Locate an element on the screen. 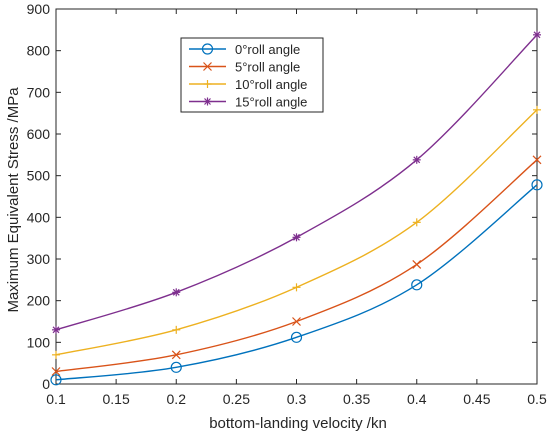 The image size is (550, 434). legend-box is located at coordinates (252, 75).